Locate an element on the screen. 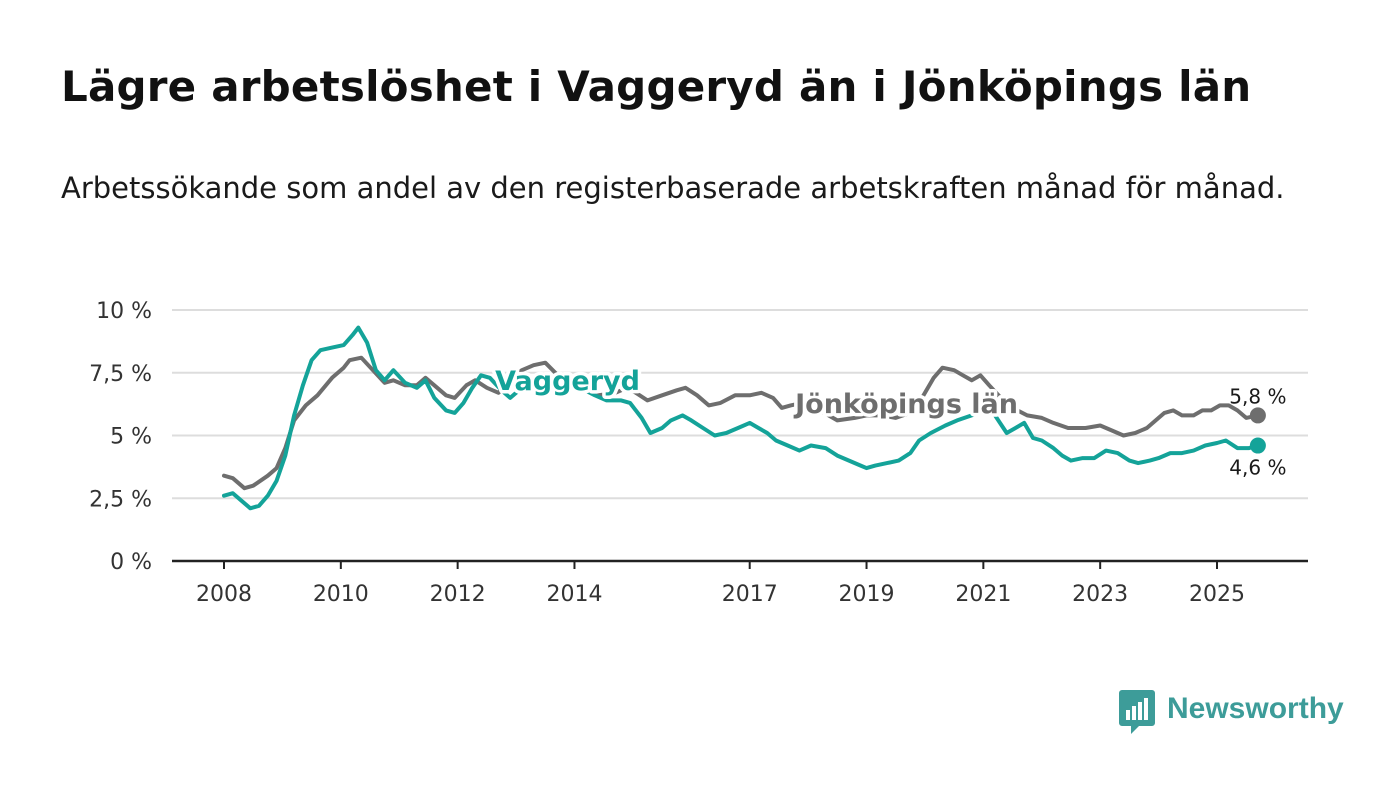 The height and width of the screenshot is (794, 1400). series-labels: 5,8 % 4,6 % Jönköpings län Vaggeryd is located at coordinates (889, 421).